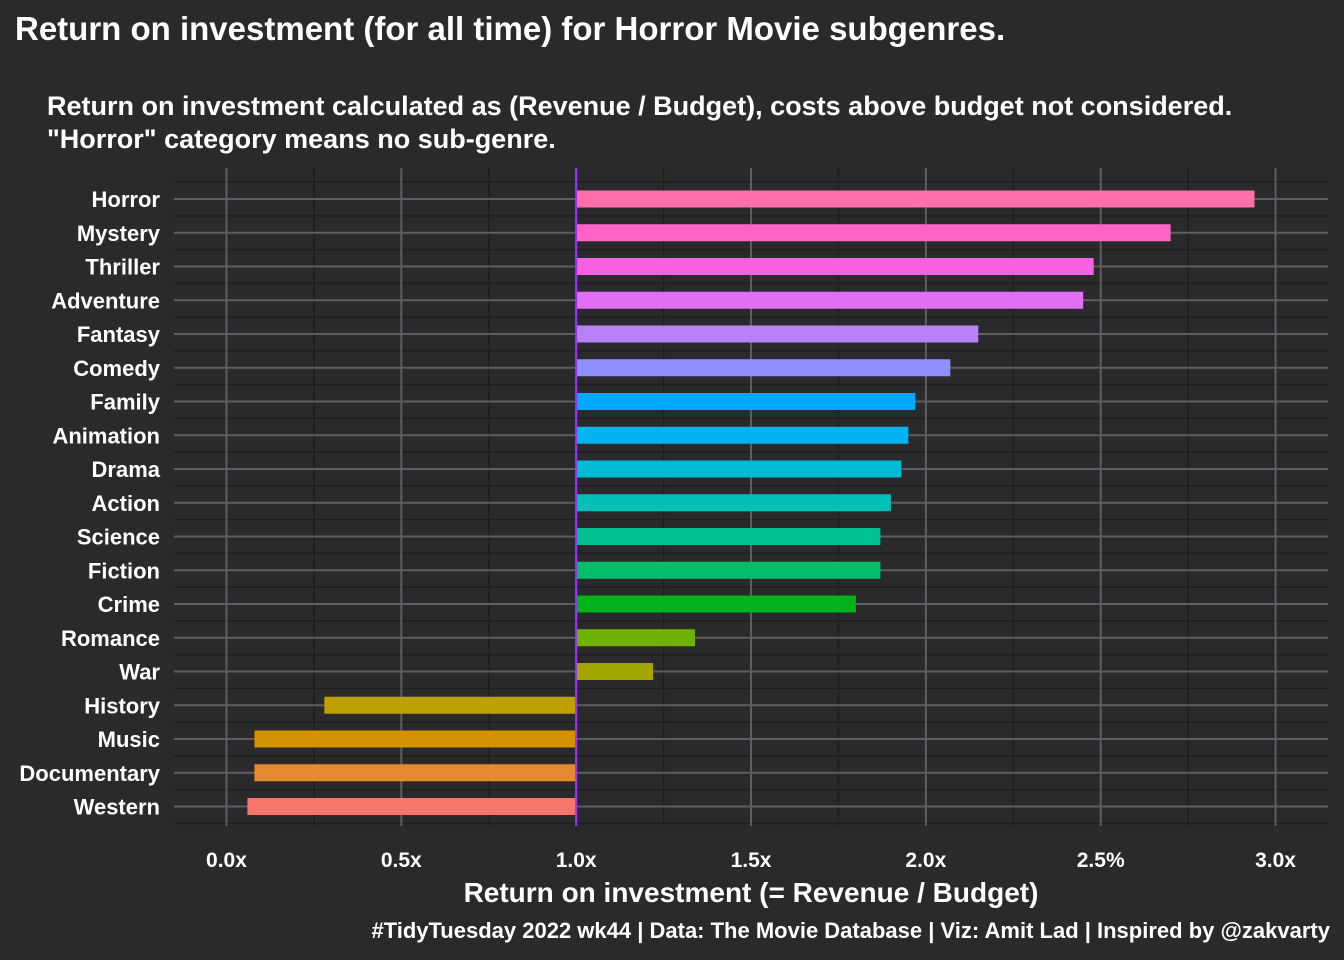 The image size is (1344, 960). Describe the element at coordinates (450, 705) in the screenshot. I see `bar-history` at that location.